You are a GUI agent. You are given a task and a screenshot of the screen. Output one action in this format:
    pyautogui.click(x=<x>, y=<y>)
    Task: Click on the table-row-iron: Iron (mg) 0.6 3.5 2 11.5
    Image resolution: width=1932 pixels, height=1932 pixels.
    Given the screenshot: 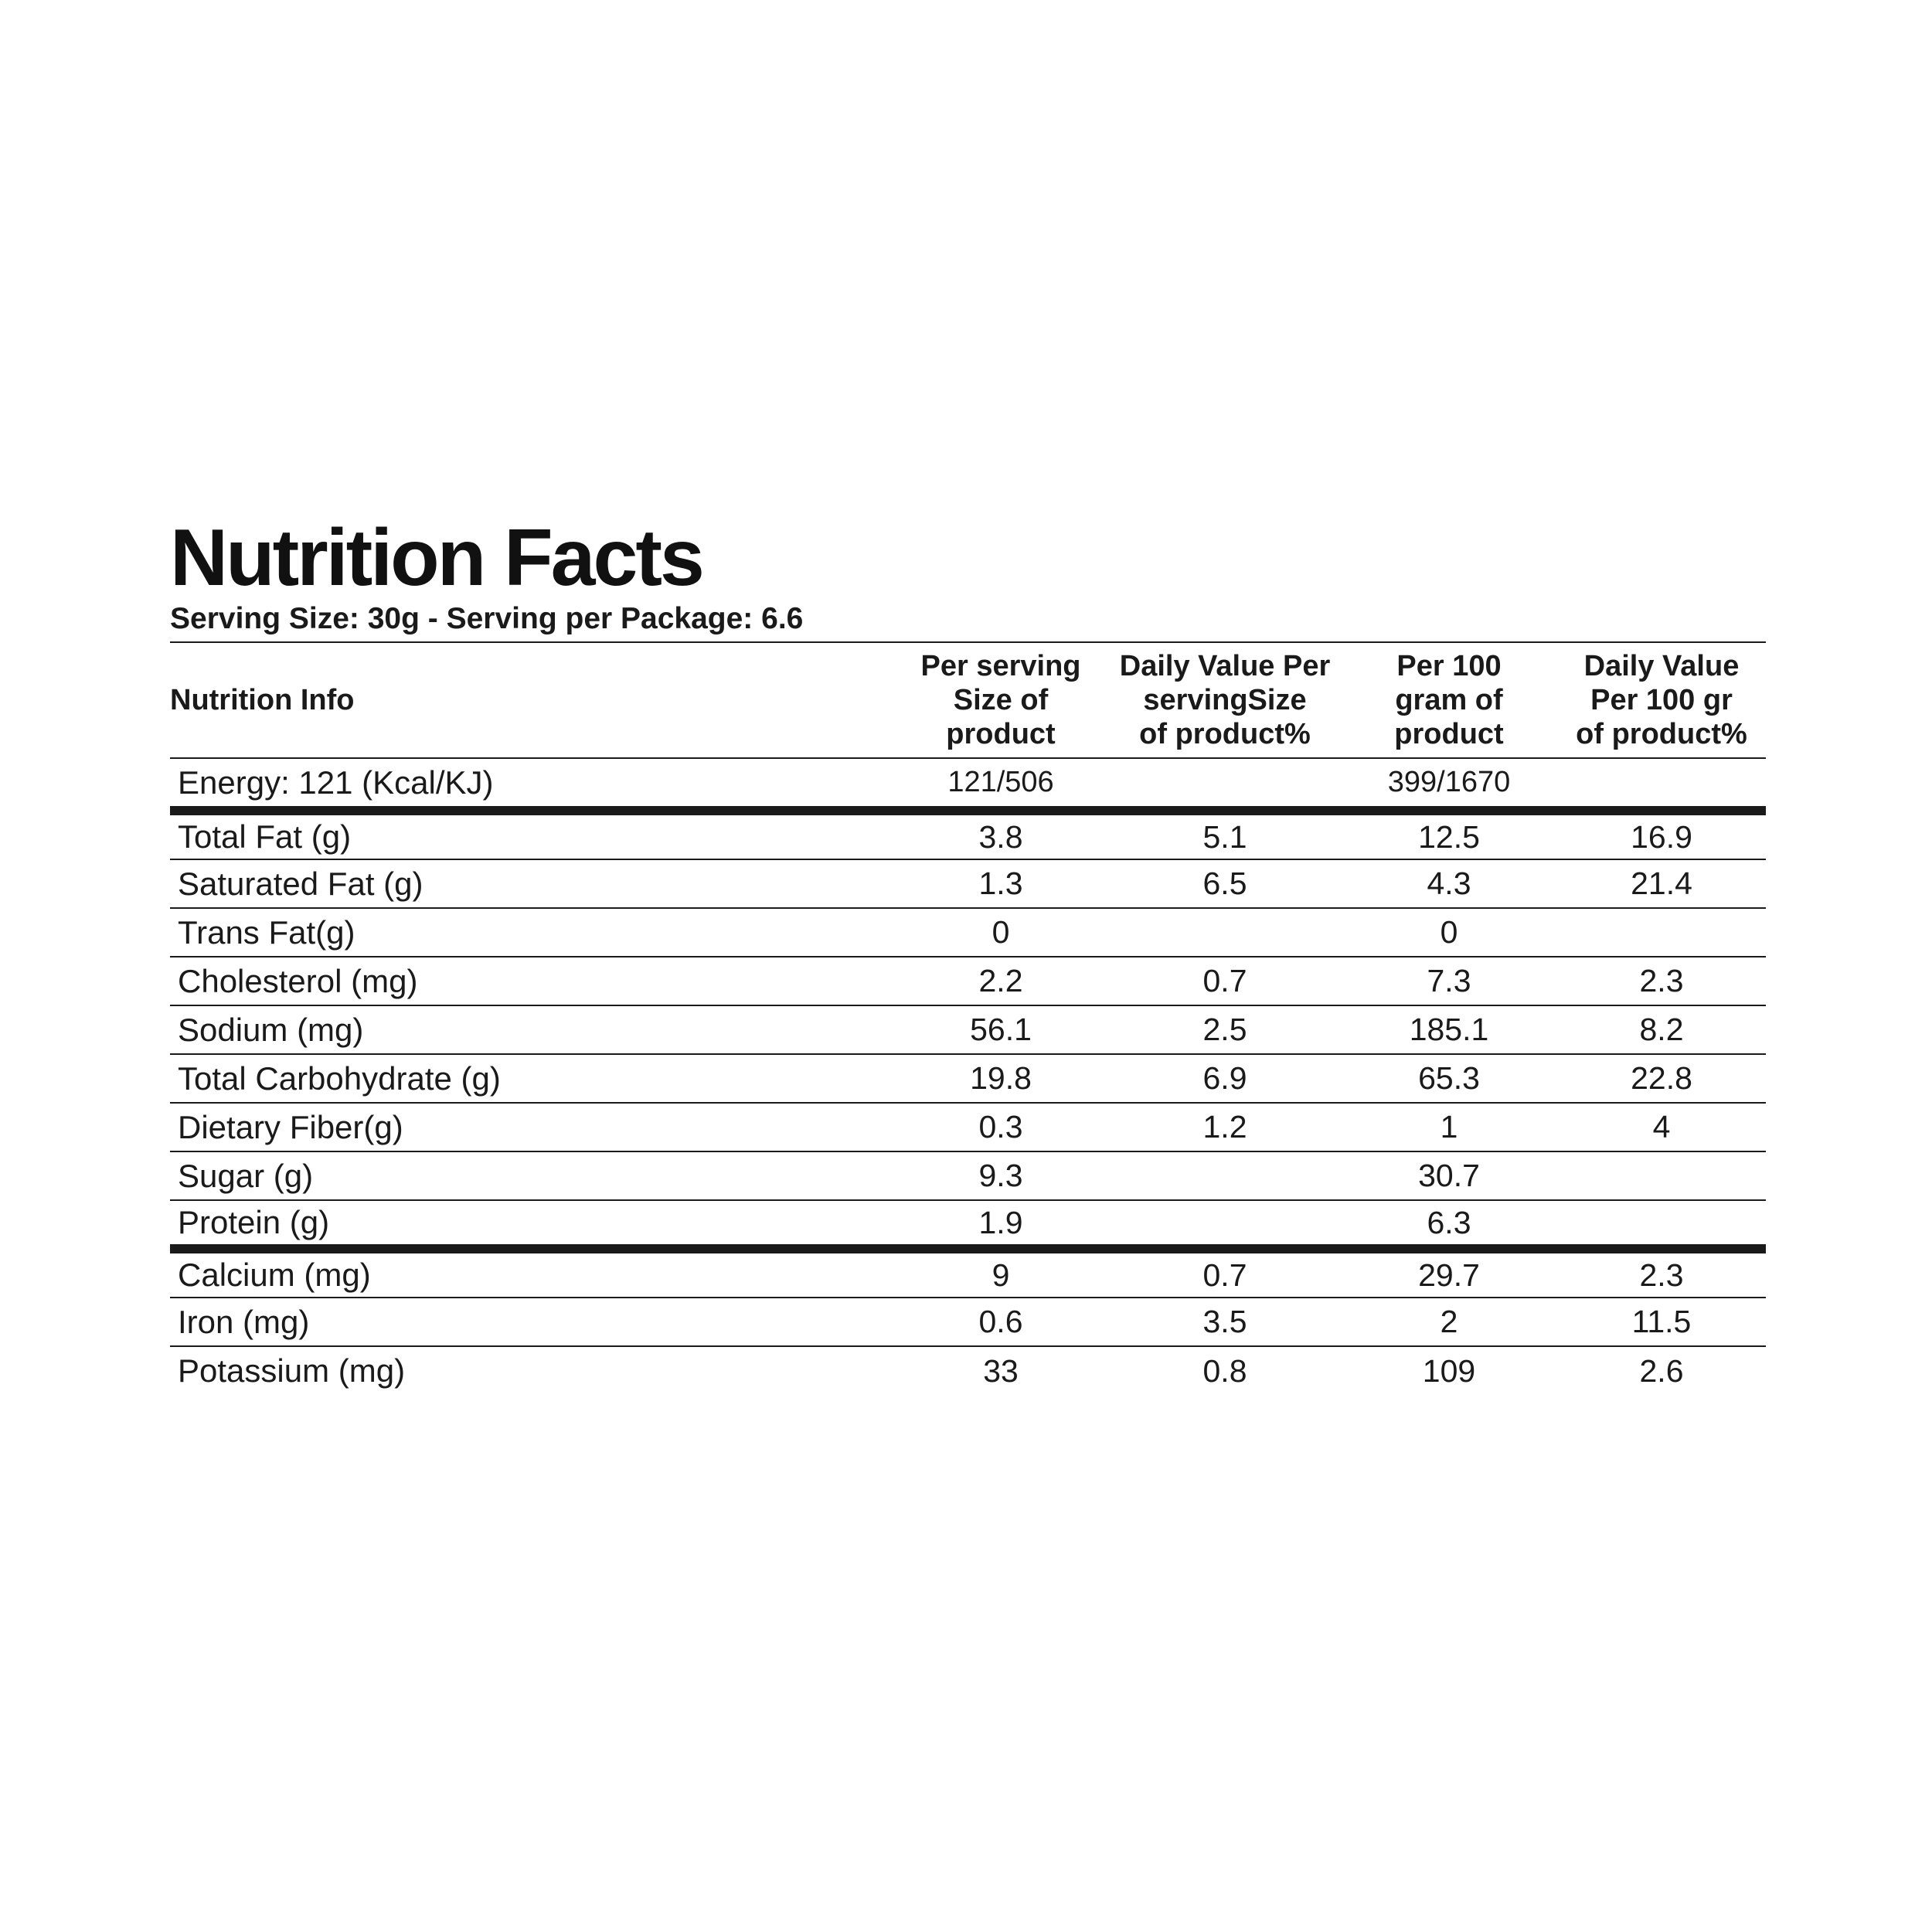 What is the action you would take?
    pyautogui.click(x=968, y=1322)
    